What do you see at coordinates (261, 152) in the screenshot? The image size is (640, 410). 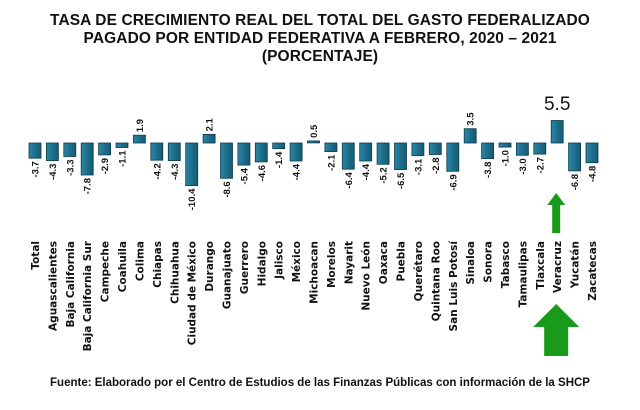 I see `bar-hidalgo` at bounding box center [261, 152].